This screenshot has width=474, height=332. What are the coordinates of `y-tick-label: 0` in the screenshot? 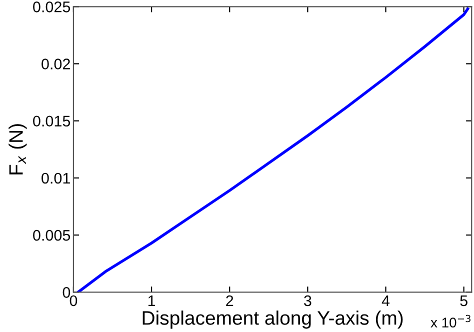 It's located at (66, 292).